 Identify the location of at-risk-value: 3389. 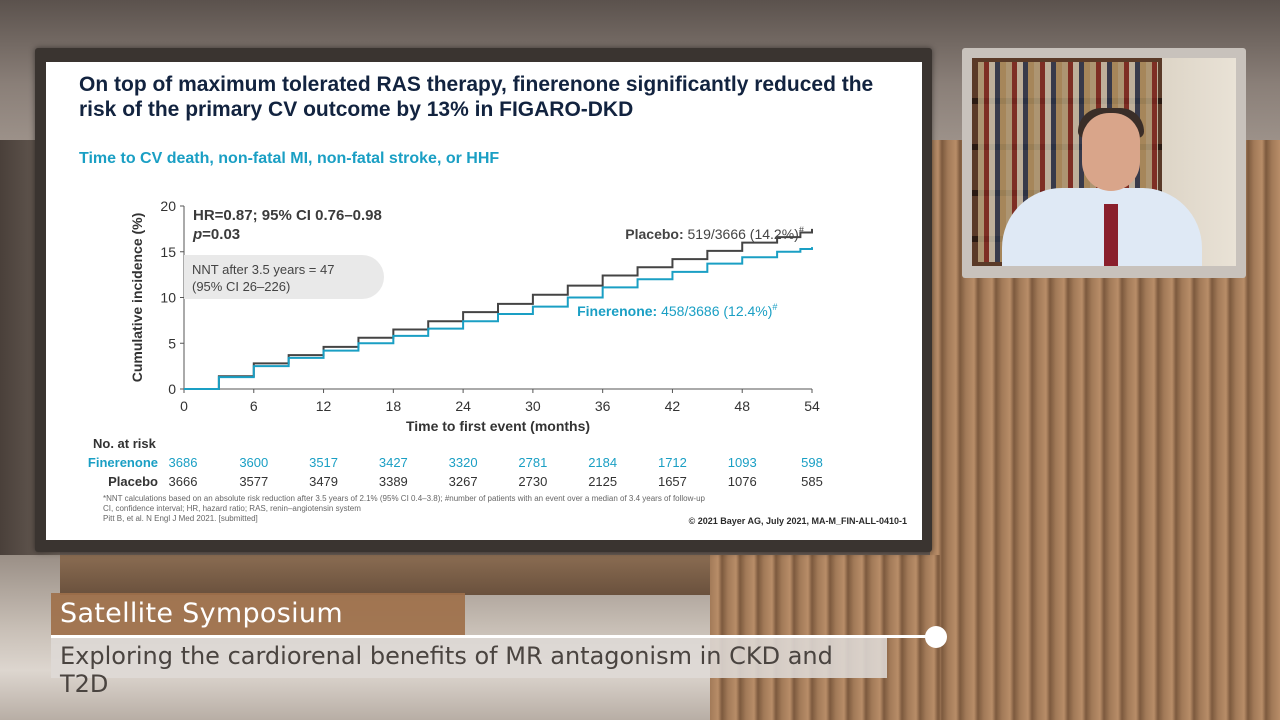
(393, 481).